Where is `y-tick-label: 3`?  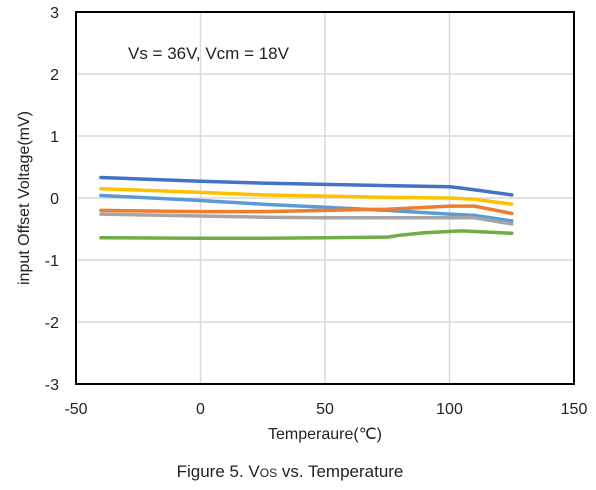 y-tick-label: 3 is located at coordinates (54, 13).